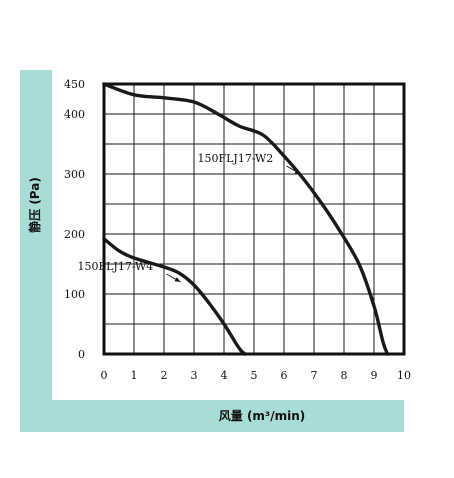 The image size is (454, 478). I want to click on x-tick-label: 0, so click(104, 375).